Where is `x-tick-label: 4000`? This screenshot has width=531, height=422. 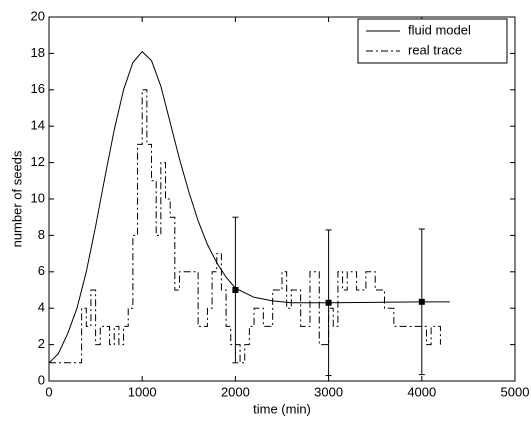 x-tick-label: 4000 is located at coordinates (421, 391).